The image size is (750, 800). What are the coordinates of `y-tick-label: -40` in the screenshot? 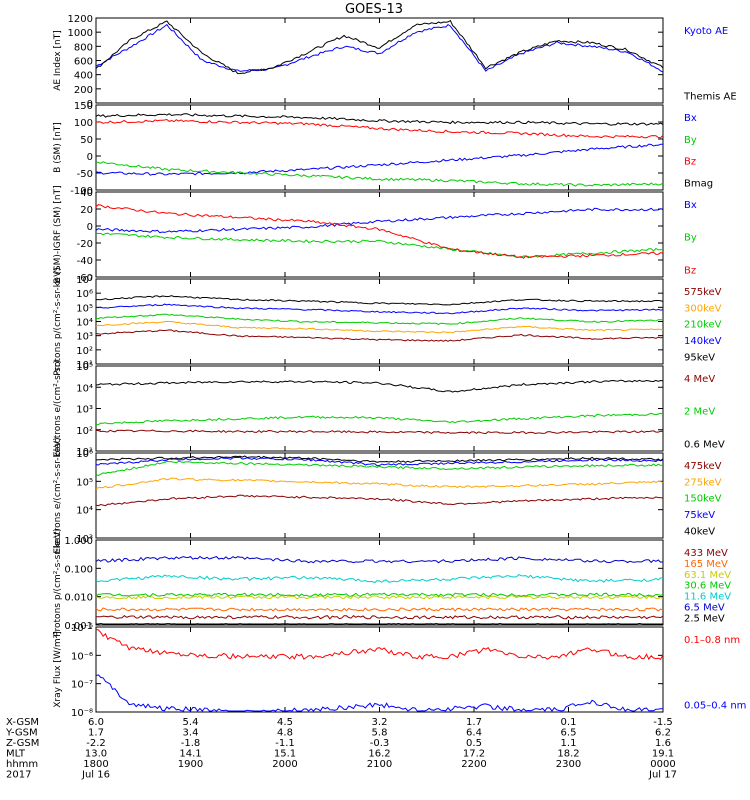 It's located at (85, 261).